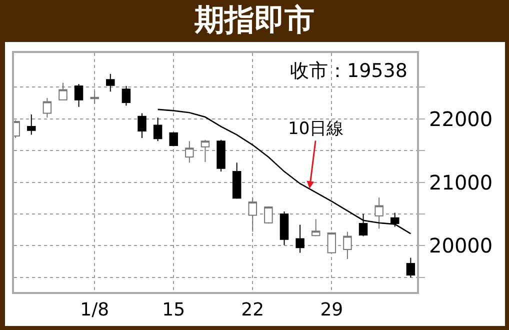 The image size is (509, 330). I want to click on annotation: 10日線, so click(316, 129).